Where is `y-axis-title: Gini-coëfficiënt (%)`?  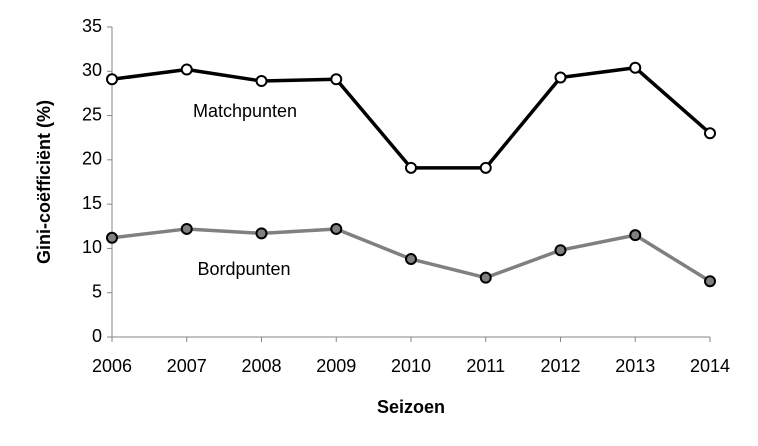 y-axis-title: Gini-coëfficiënt (%) is located at coordinates (44, 182).